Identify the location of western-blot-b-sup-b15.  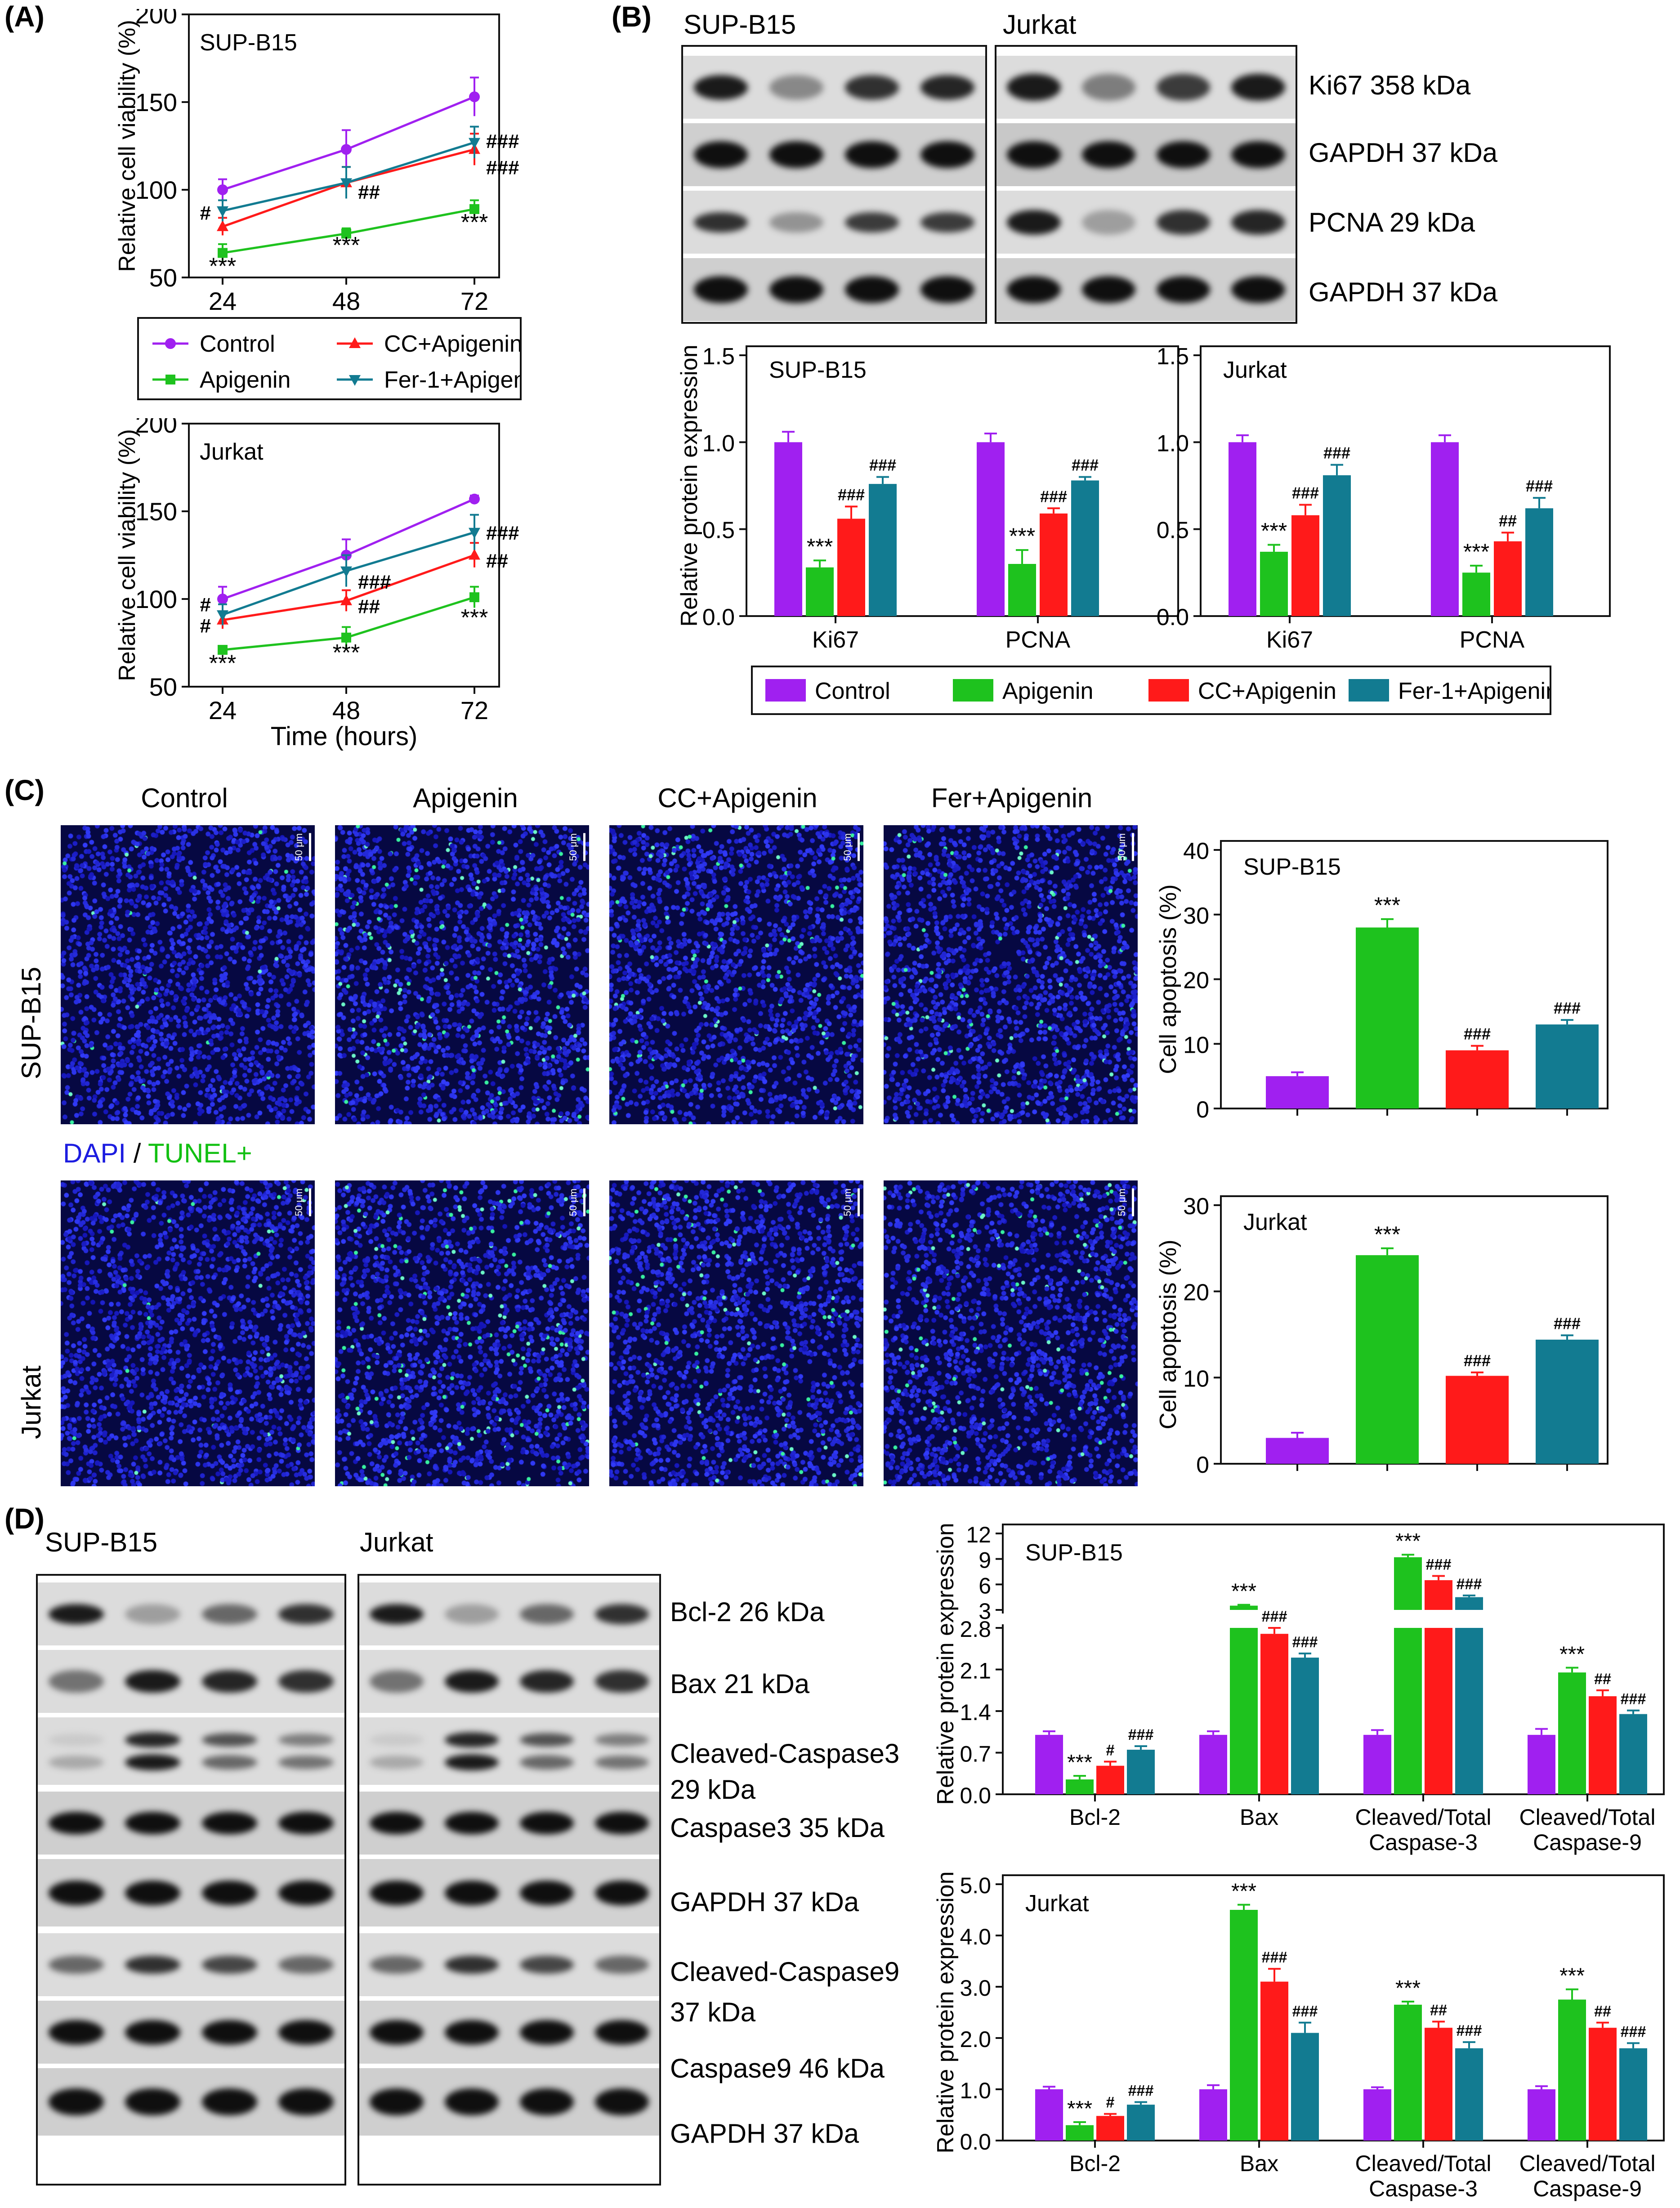
(834, 184).